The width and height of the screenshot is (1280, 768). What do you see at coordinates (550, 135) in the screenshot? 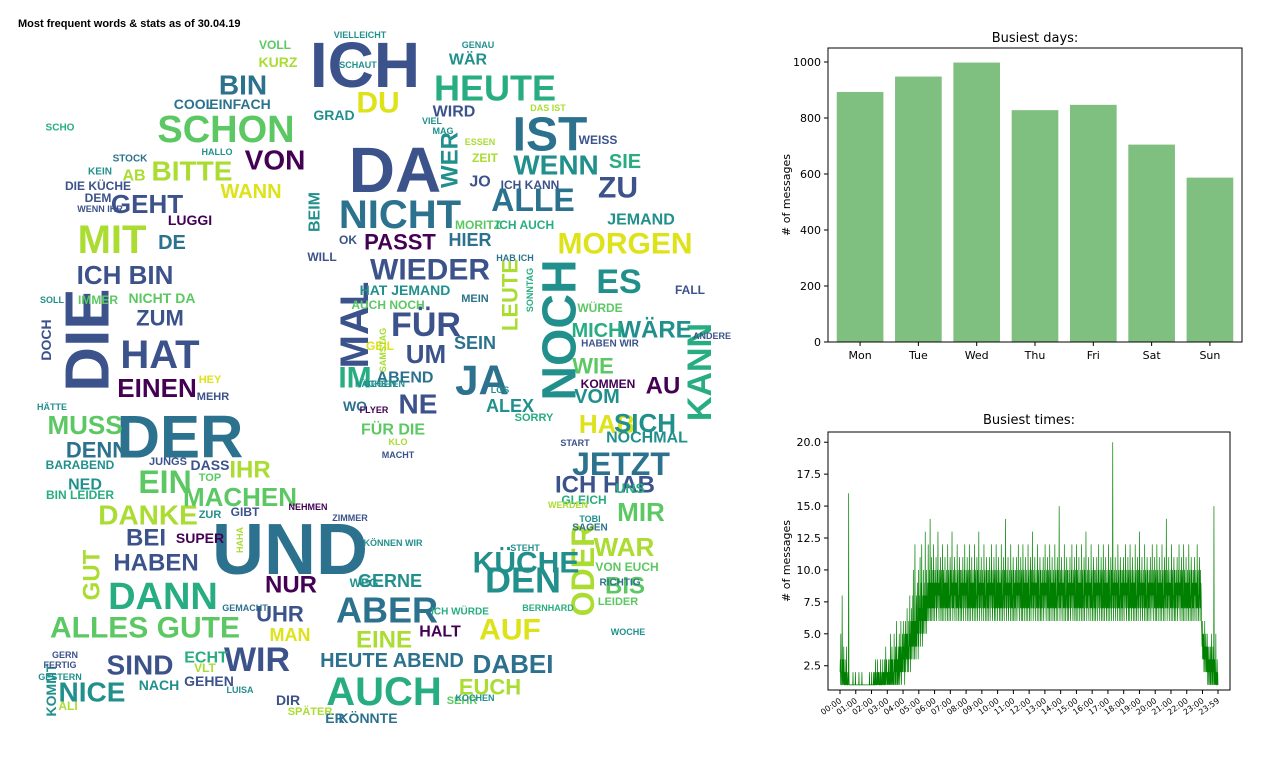
I see `word-cloud-word: IST` at bounding box center [550, 135].